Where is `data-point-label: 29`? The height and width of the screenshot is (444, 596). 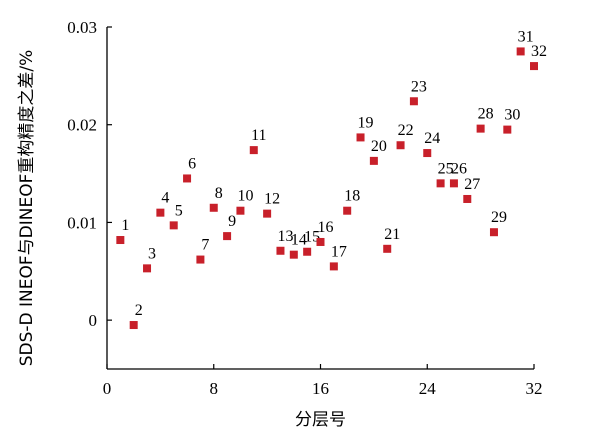
data-point-label: 29 is located at coordinates (499, 217).